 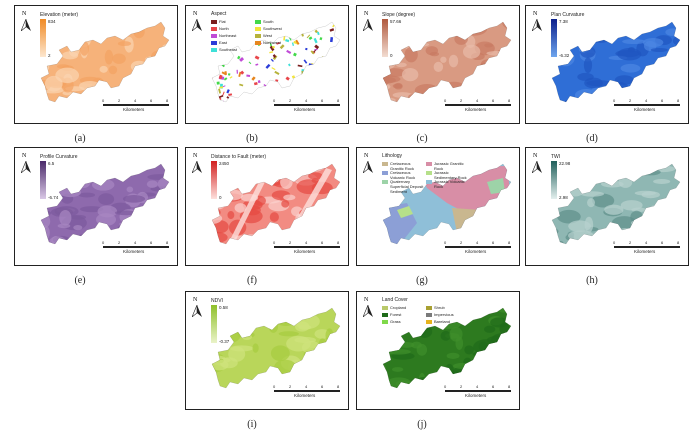 I want to click on legend-title: Profile Curvature, so click(x=59, y=157).